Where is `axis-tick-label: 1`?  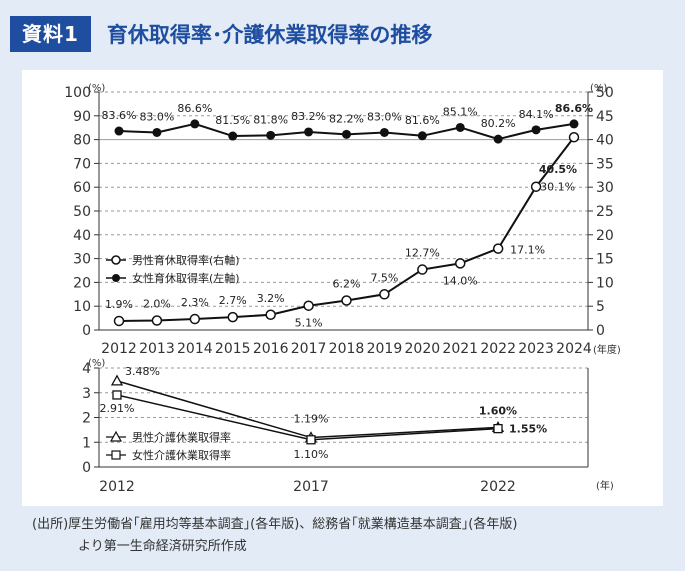
axis-tick-label: 1 is located at coordinates (86, 443).